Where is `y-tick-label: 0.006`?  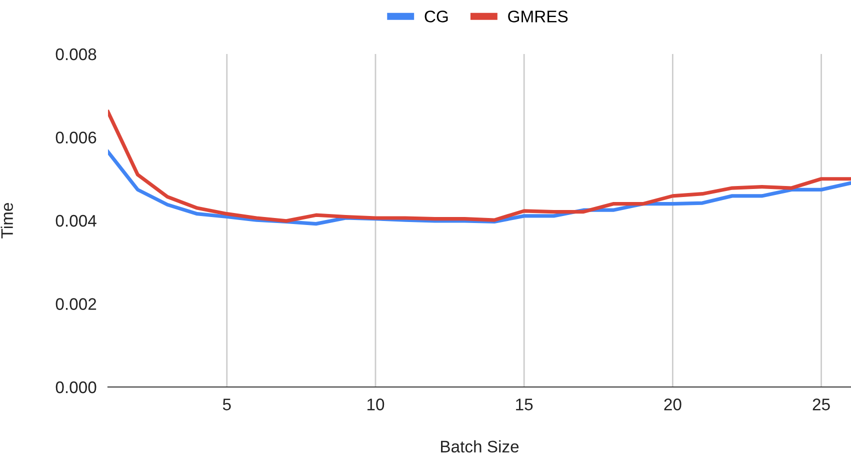
y-tick-label: 0.006 is located at coordinates (76, 138).